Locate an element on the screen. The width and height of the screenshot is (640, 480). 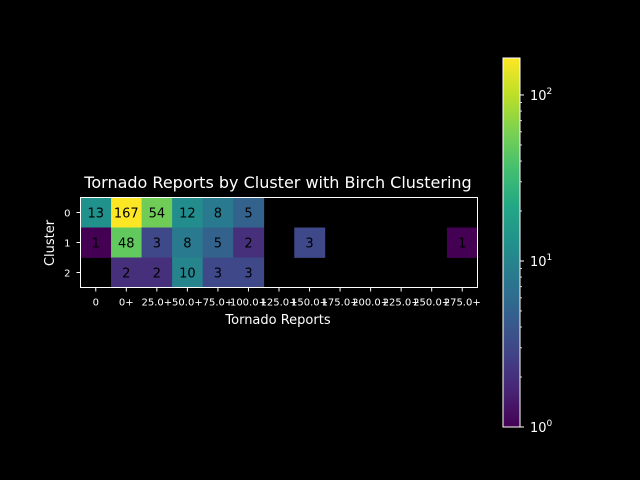
x-tick-label: 150.0+ is located at coordinates (309, 303).